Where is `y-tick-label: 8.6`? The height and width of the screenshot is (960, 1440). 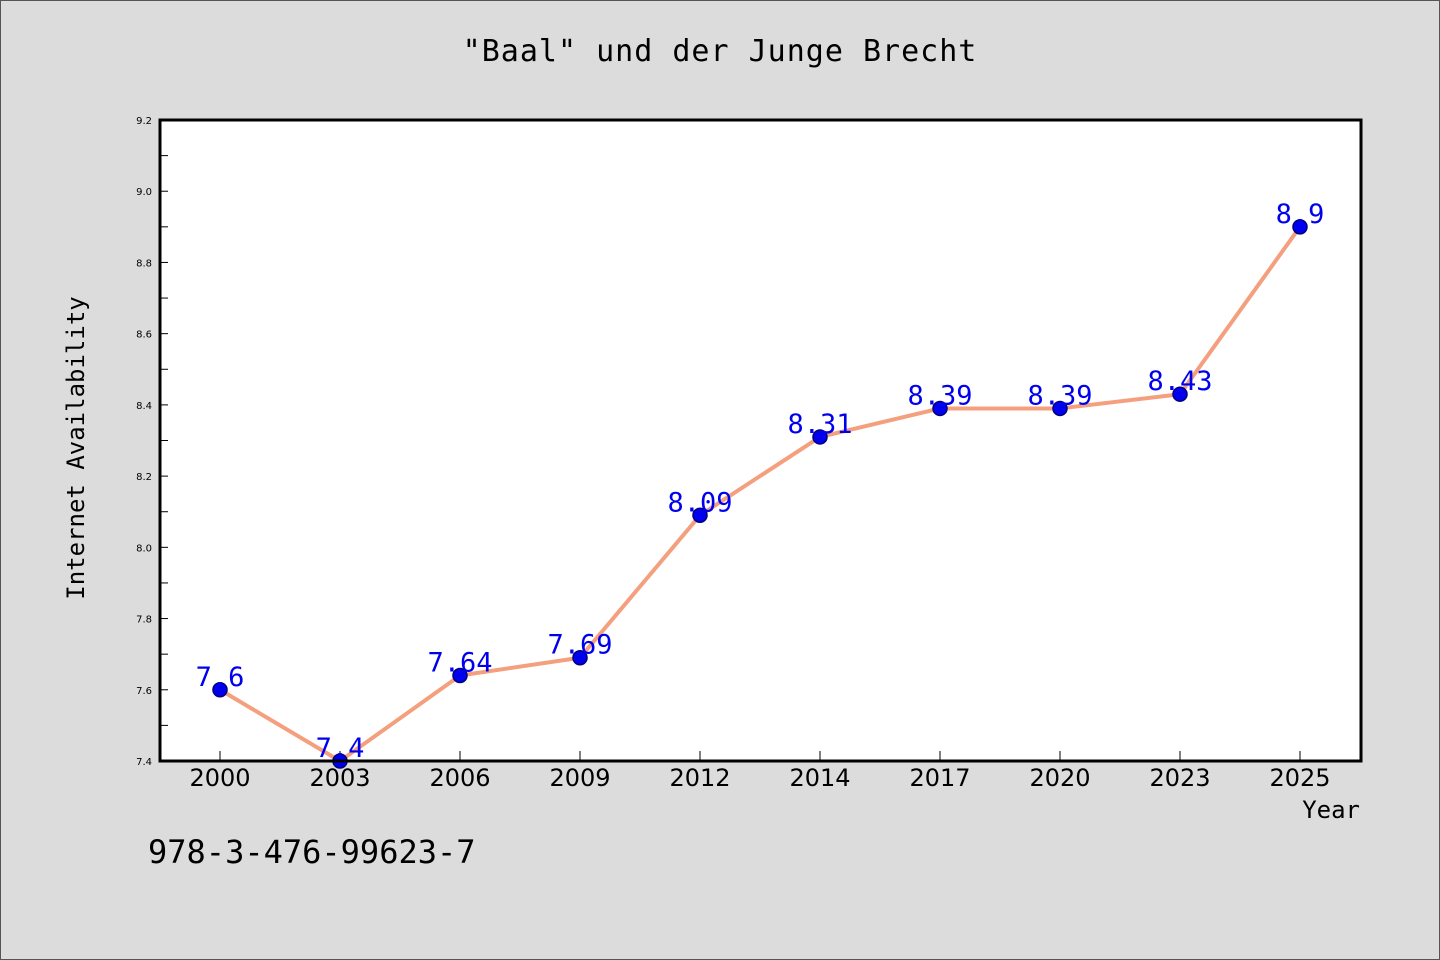 y-tick-label: 8.6 is located at coordinates (144, 335).